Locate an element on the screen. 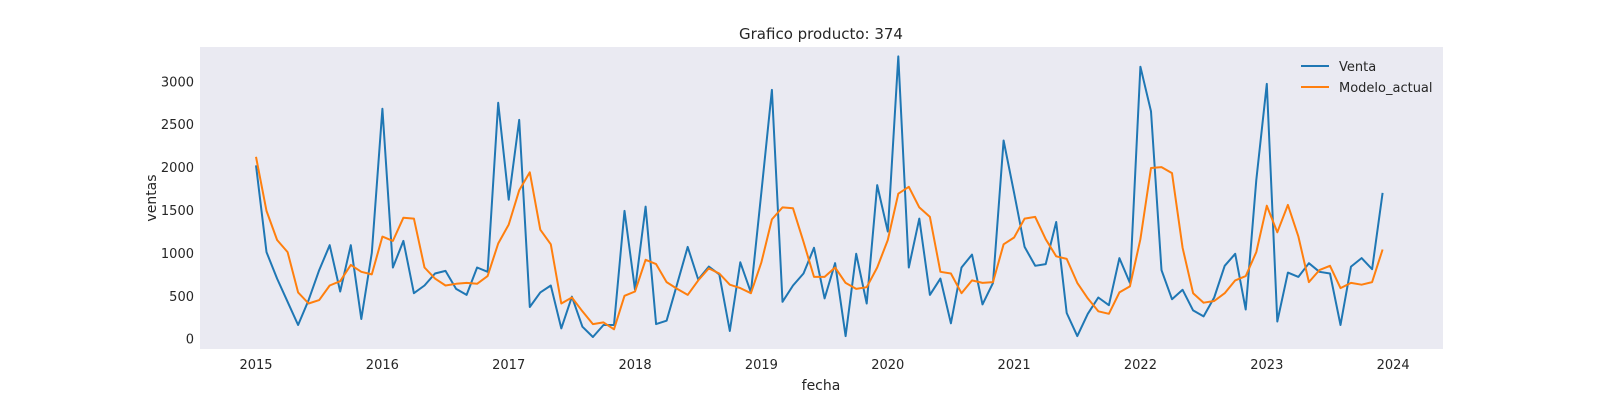 The width and height of the screenshot is (1600, 400). y-tick-label: 3000 is located at coordinates (177, 82).